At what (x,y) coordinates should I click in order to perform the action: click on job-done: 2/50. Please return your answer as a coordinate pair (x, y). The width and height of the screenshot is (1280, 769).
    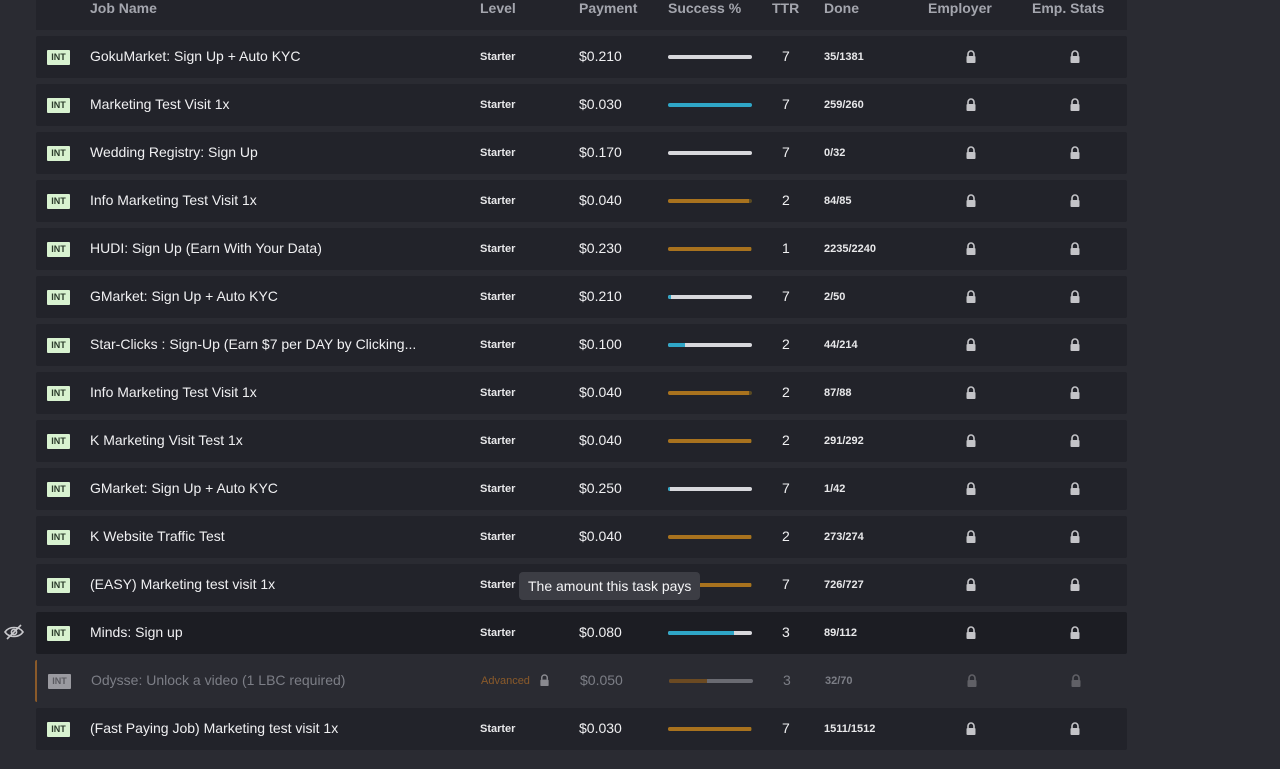
    Looking at the image, I should click on (835, 297).